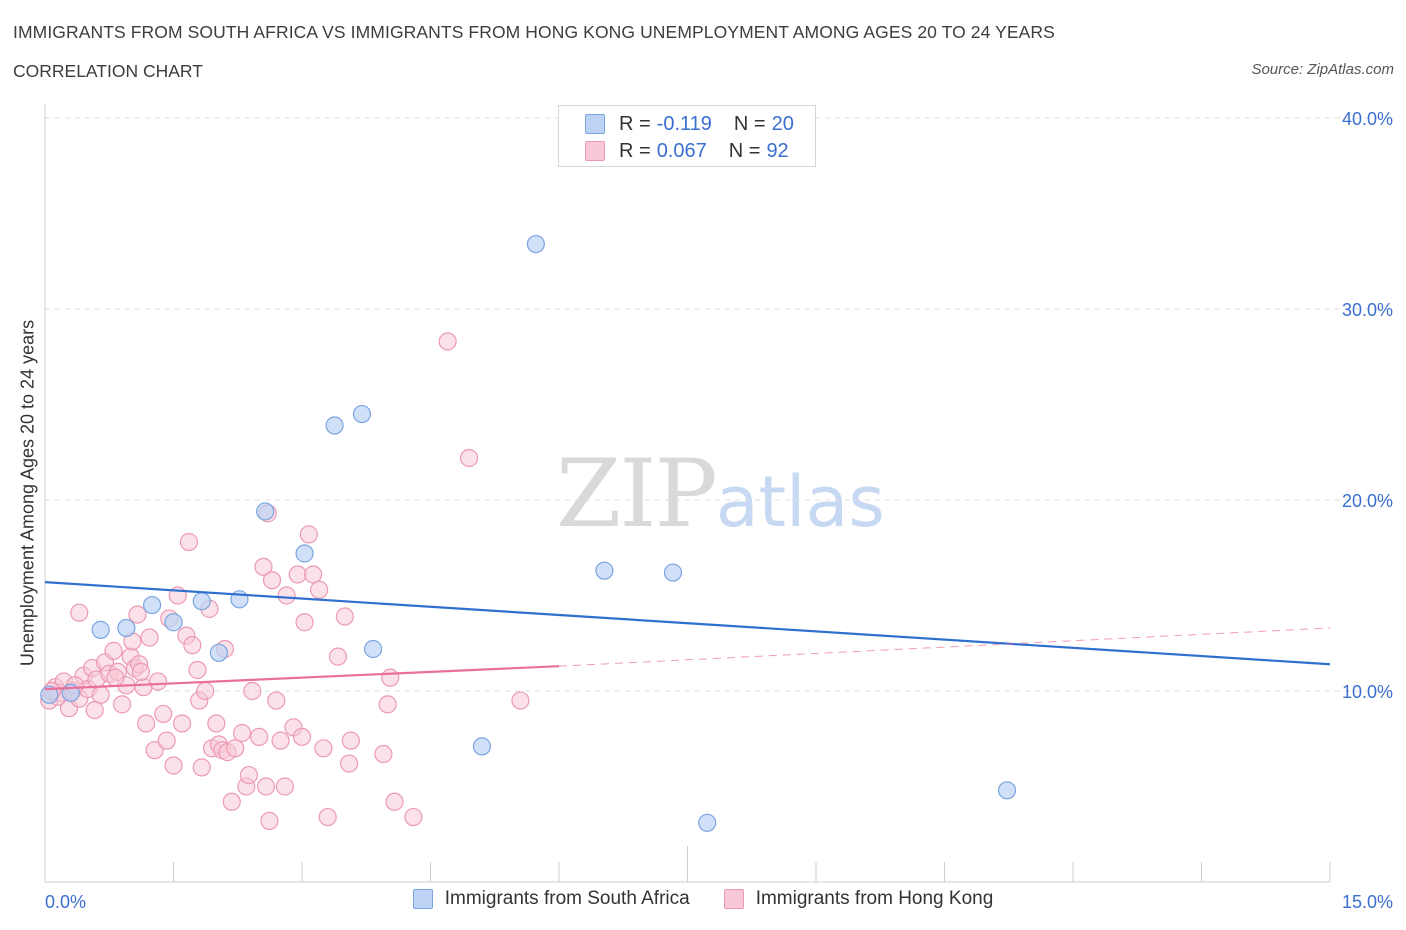 The height and width of the screenshot is (930, 1406). What do you see at coordinates (65, 902) in the screenshot?
I see `x-tick-label: 0.0%` at bounding box center [65, 902].